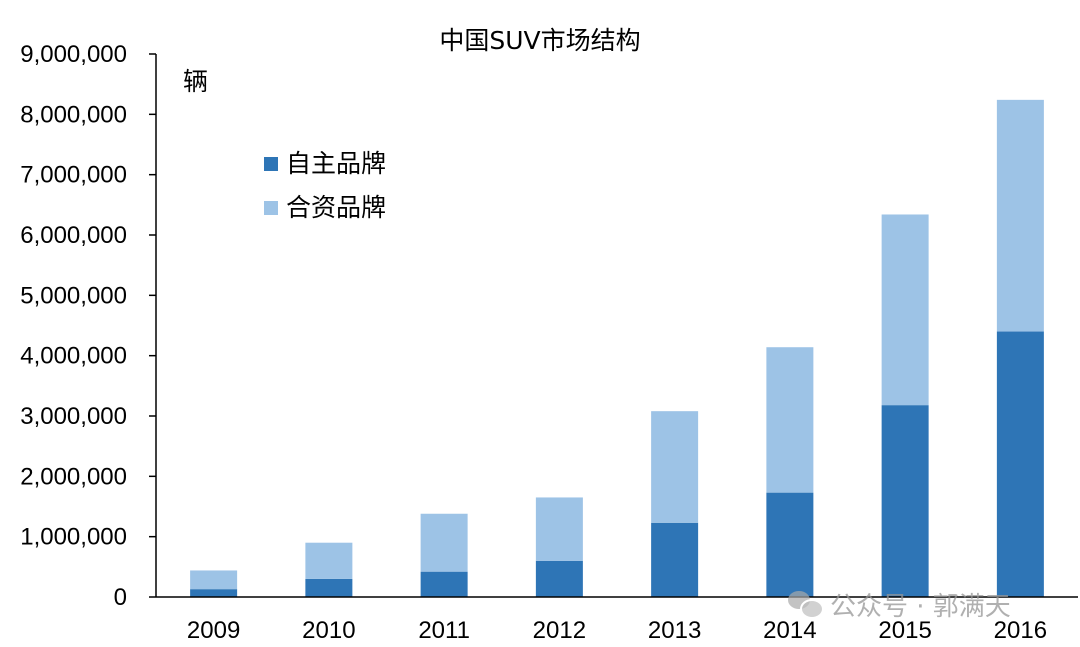  Describe the element at coordinates (905, 310) in the screenshot. I see `bar-jv-2015` at that location.